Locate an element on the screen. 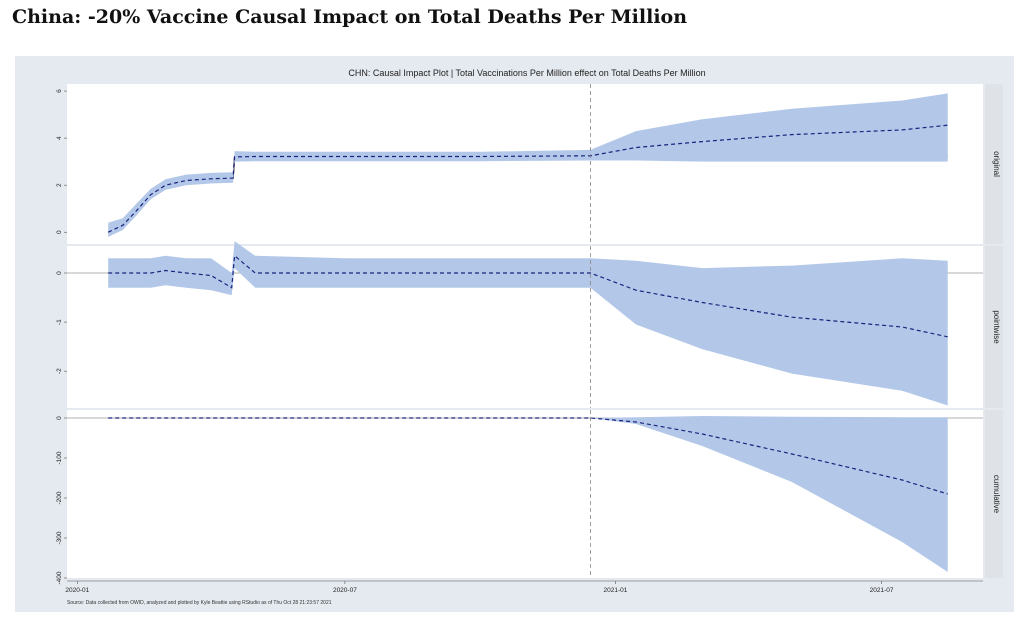 The height and width of the screenshot is (617, 1024). facet-label-pointwise: pointwise is located at coordinates (996, 327).